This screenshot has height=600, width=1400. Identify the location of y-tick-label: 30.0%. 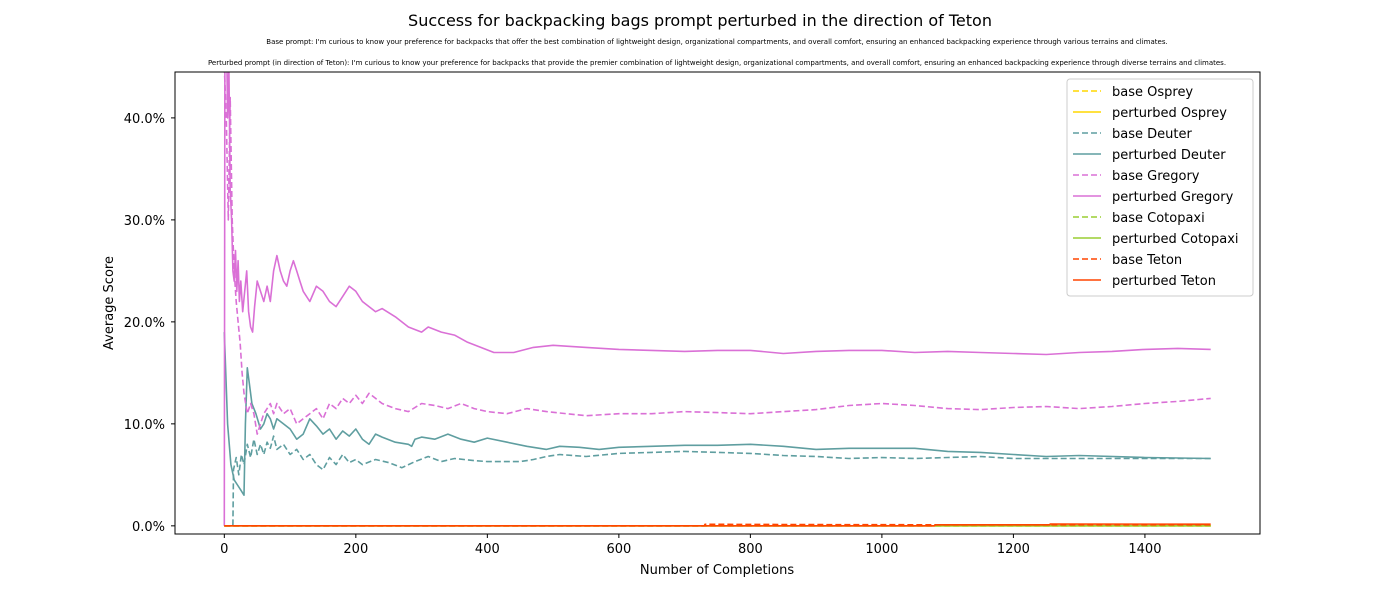
(144, 221).